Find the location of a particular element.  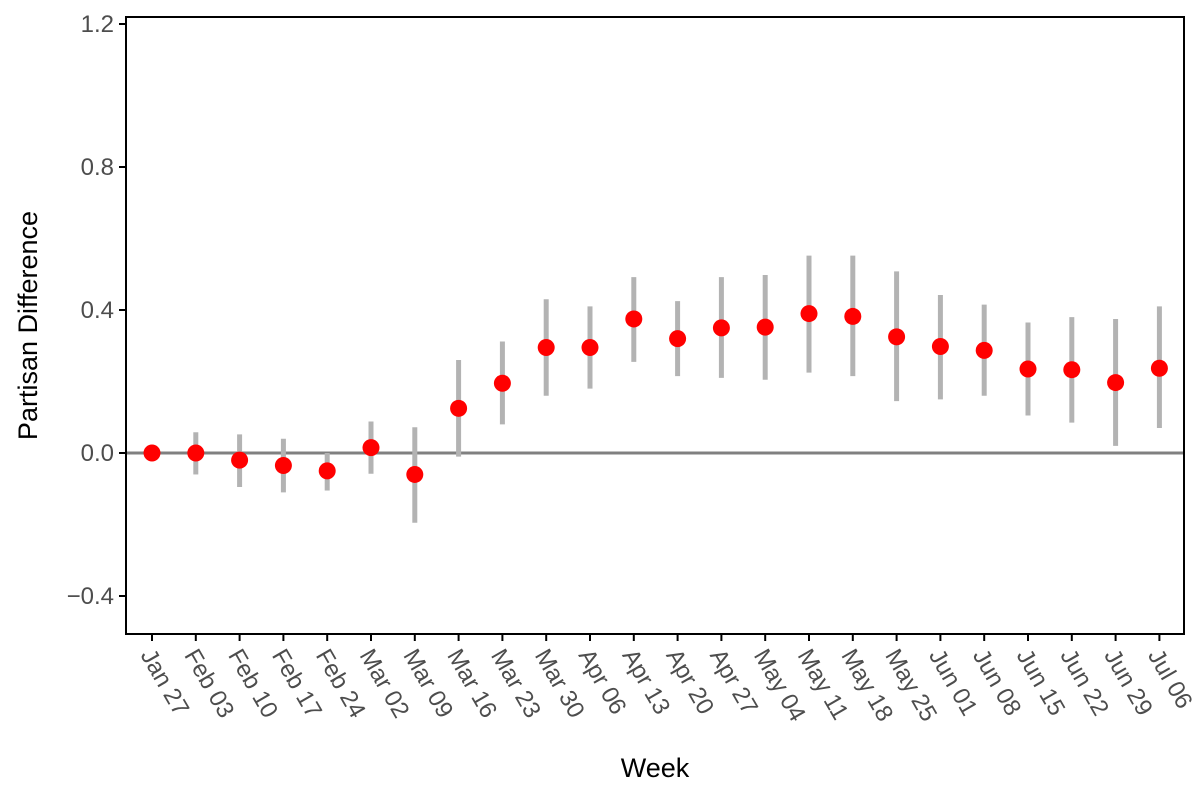

y-tick-label: 0.4 is located at coordinates (97, 310).